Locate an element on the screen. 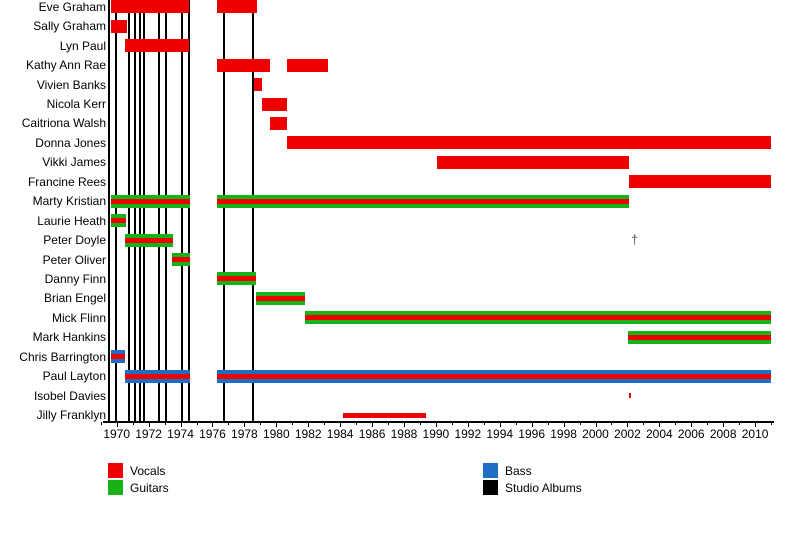 The height and width of the screenshot is (540, 800). member-name-label: Jilly Franklyn is located at coordinates (71, 415).